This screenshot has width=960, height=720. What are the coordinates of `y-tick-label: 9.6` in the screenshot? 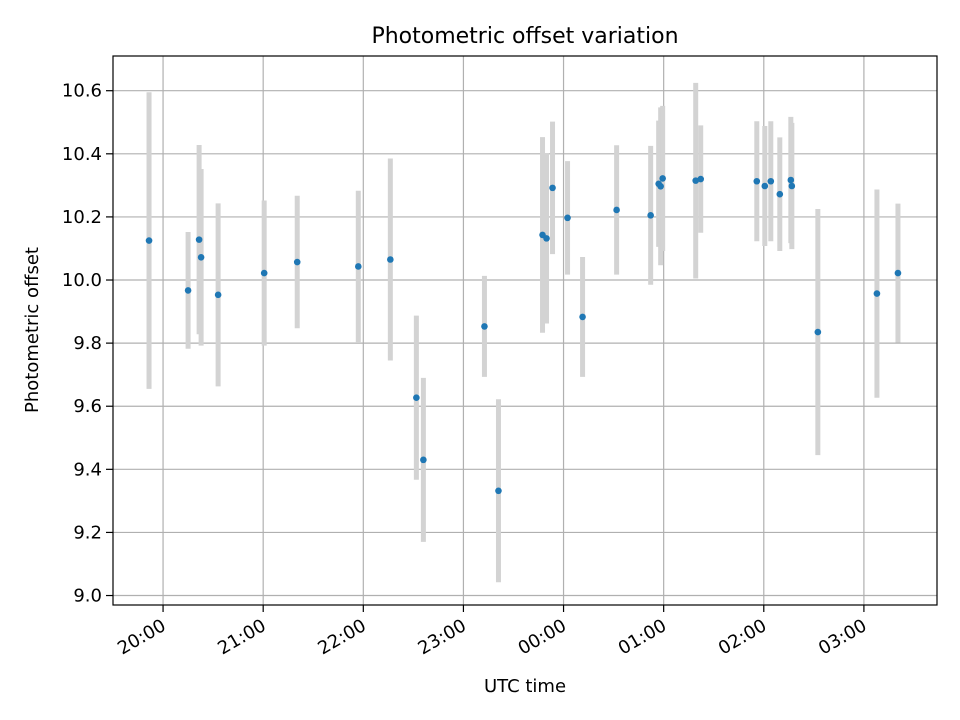 It's located at (87, 406).